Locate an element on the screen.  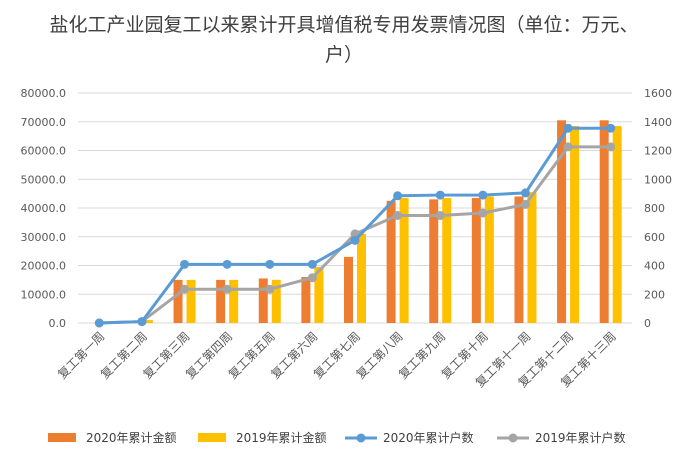
legend: 2020年累计金额 2019年累计金额 2020年累计户数 2019年累计户数 is located at coordinates (337, 437).